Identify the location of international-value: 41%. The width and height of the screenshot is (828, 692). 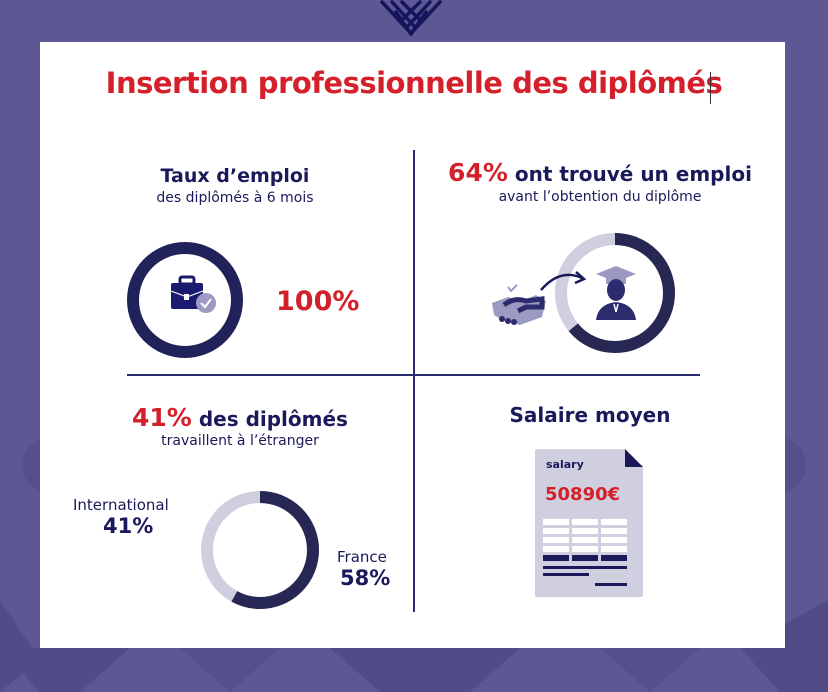
(128, 526).